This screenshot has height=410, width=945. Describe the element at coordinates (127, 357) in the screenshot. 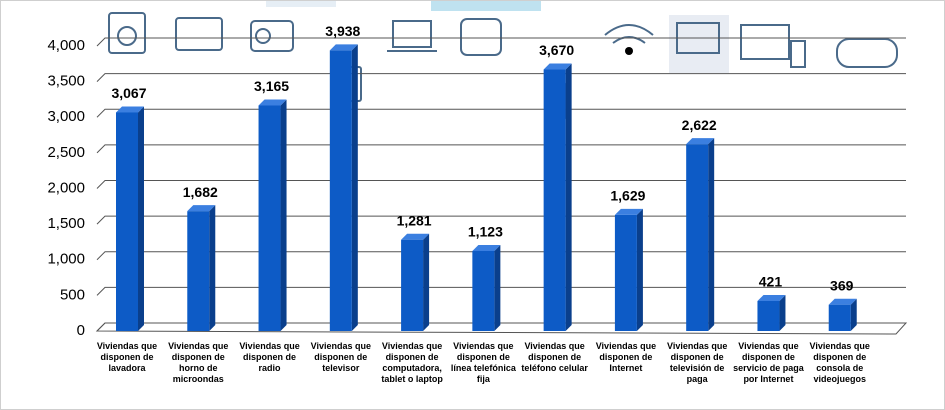

I see `x-tick-label: Viviendas que disponen de lavadora` at that location.